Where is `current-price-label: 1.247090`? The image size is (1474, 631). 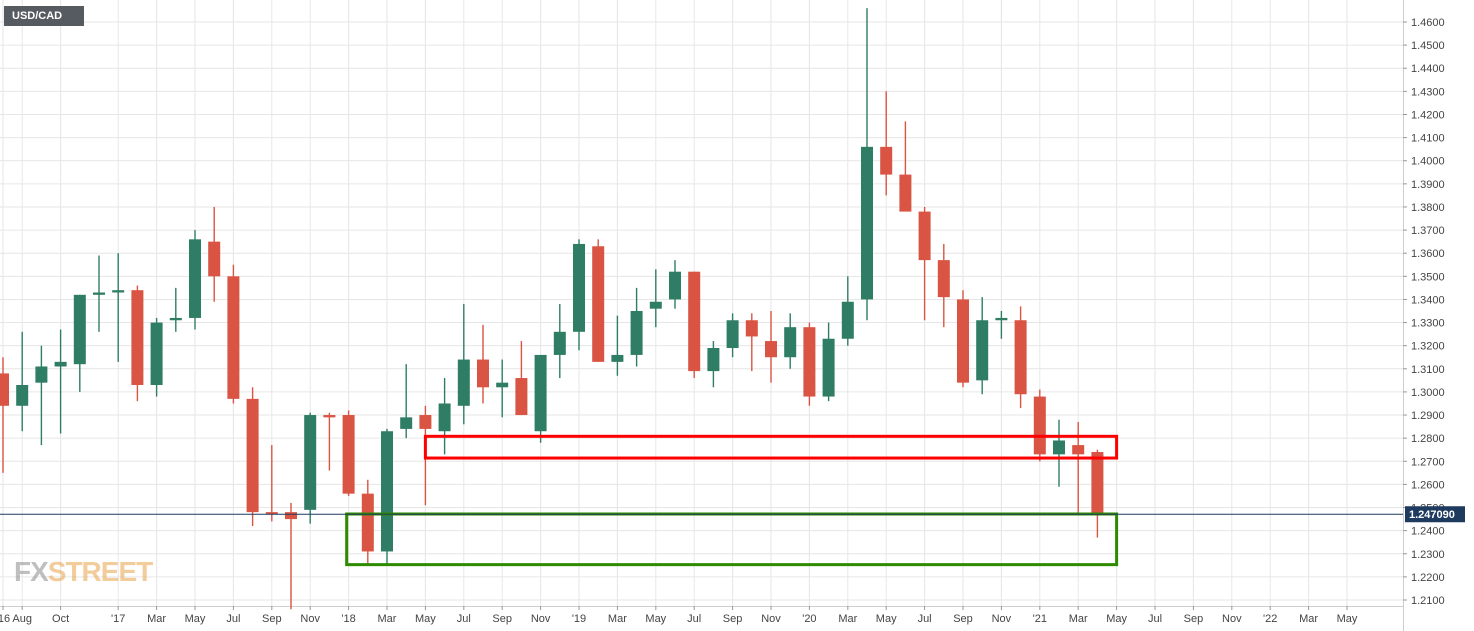 current-price-label: 1.247090 is located at coordinates (1432, 515).